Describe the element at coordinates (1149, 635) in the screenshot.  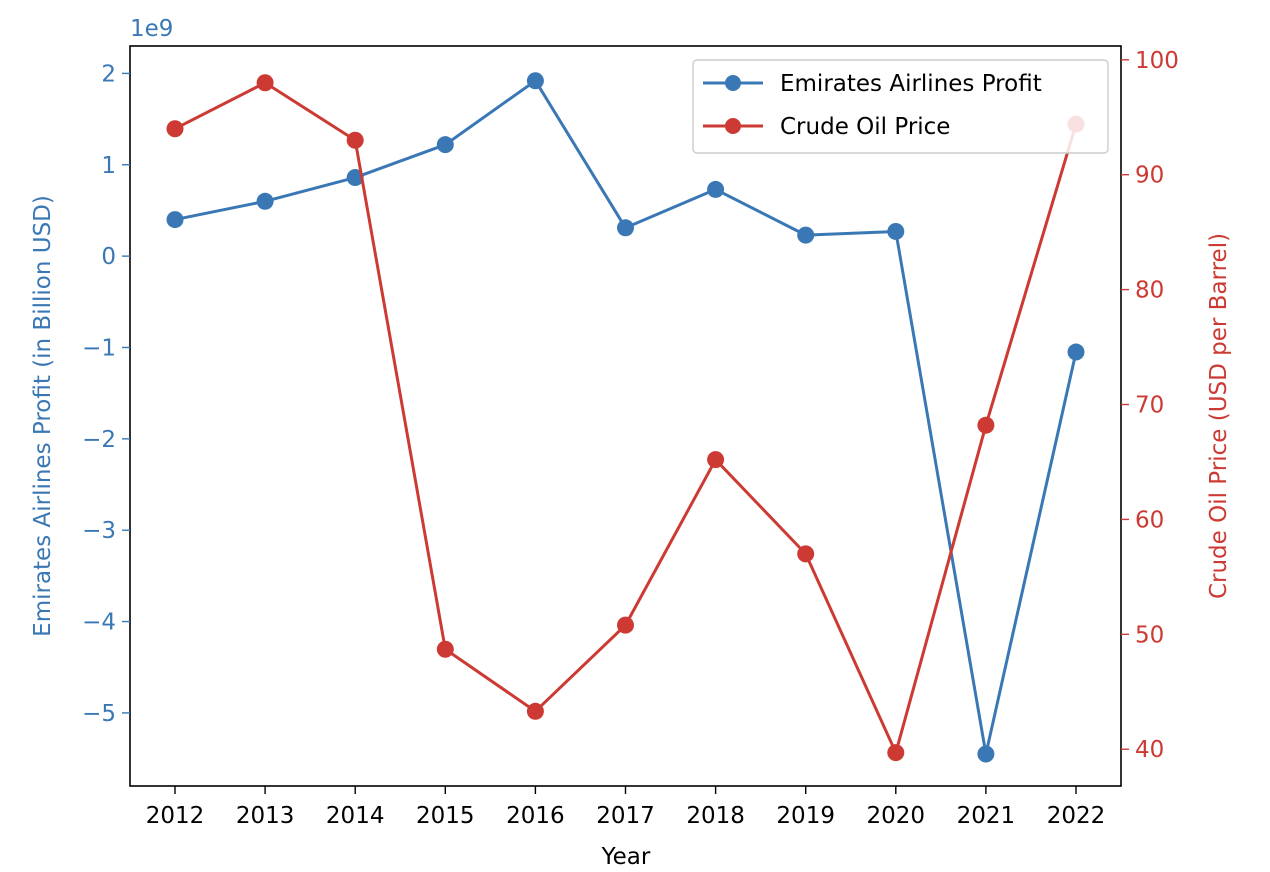
I see `right-y-tick-label: 50` at that location.